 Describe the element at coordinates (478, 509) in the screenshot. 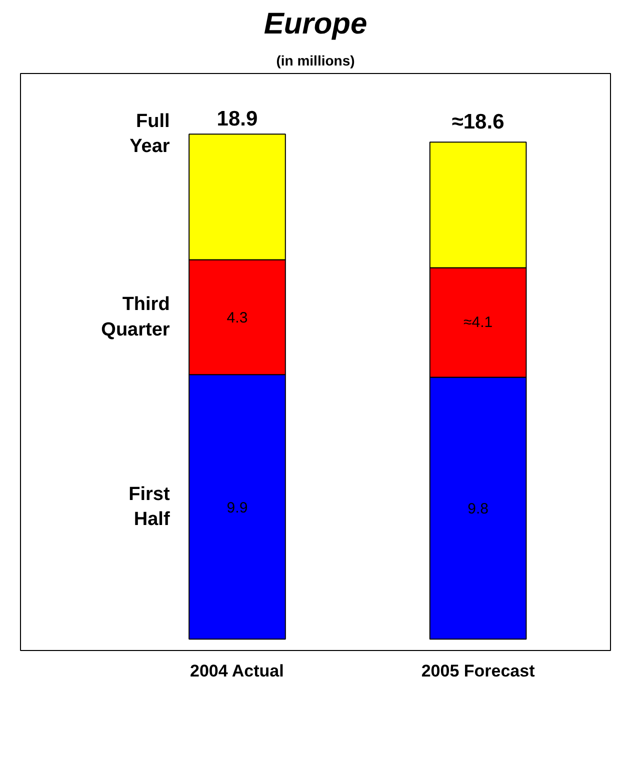

I see `data-label: 9.8` at that location.